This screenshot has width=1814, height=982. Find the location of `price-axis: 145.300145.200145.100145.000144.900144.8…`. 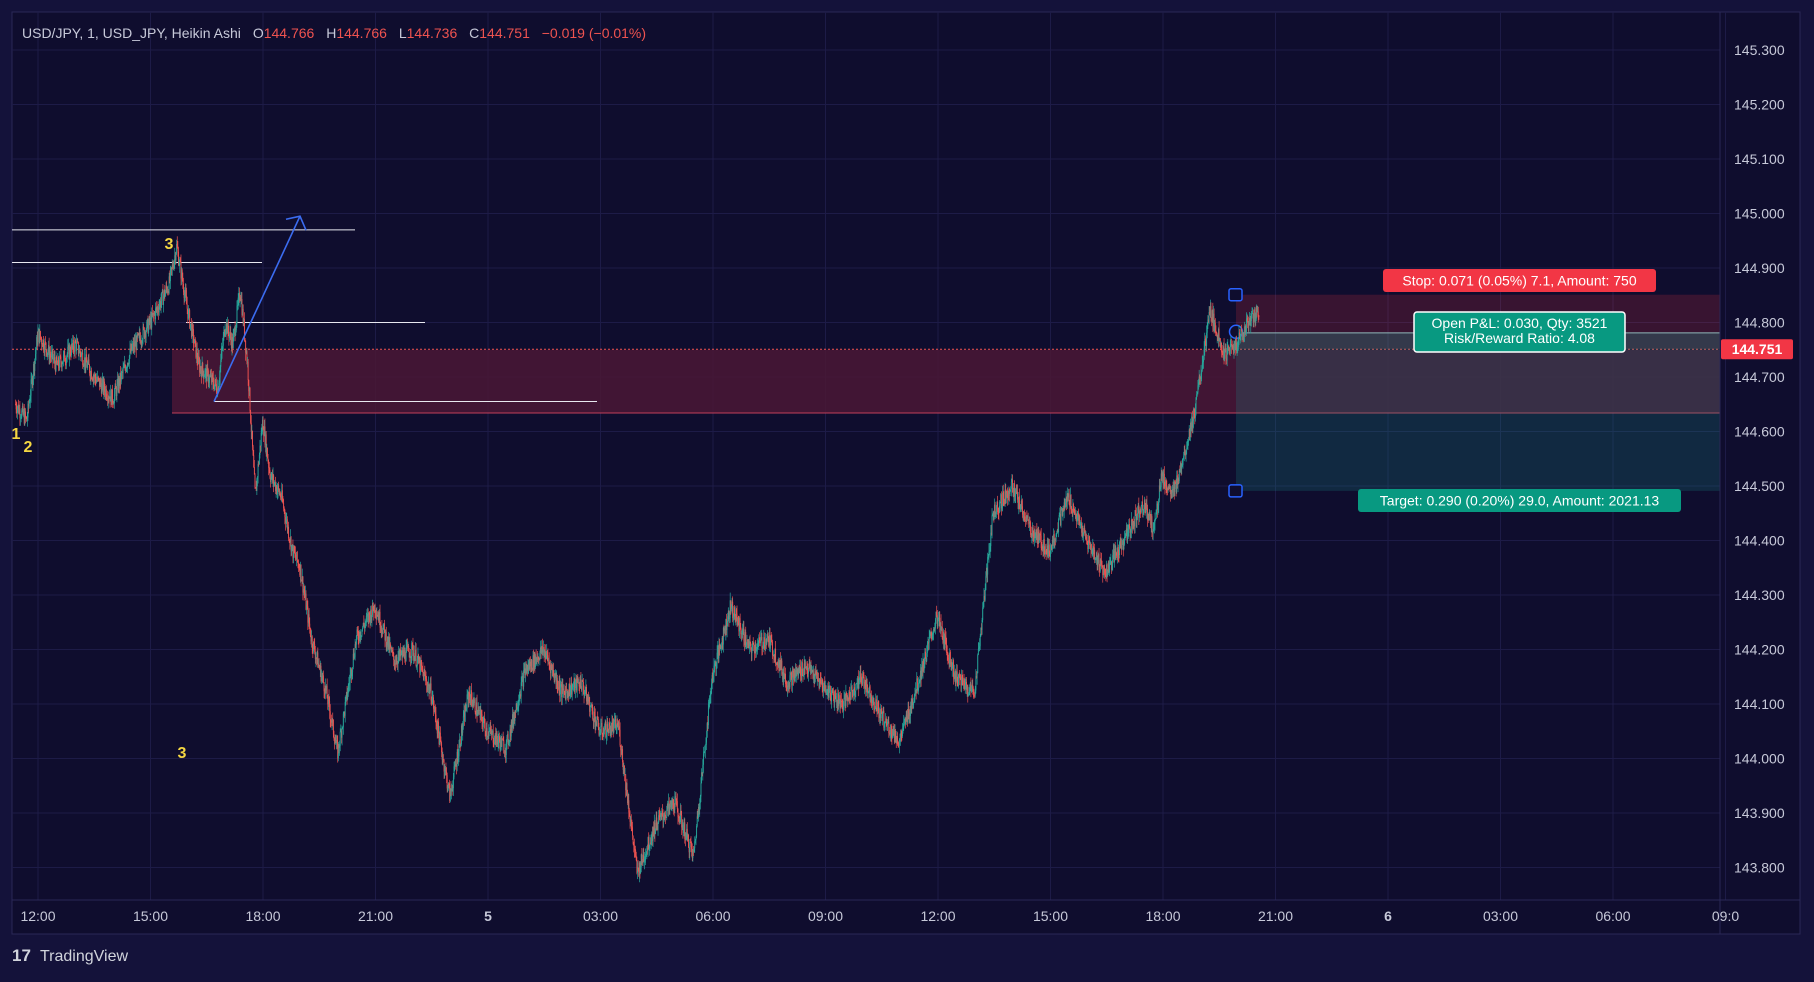

price-axis: 145.300145.200145.100145.000144.900144.8… is located at coordinates (1756, 473).